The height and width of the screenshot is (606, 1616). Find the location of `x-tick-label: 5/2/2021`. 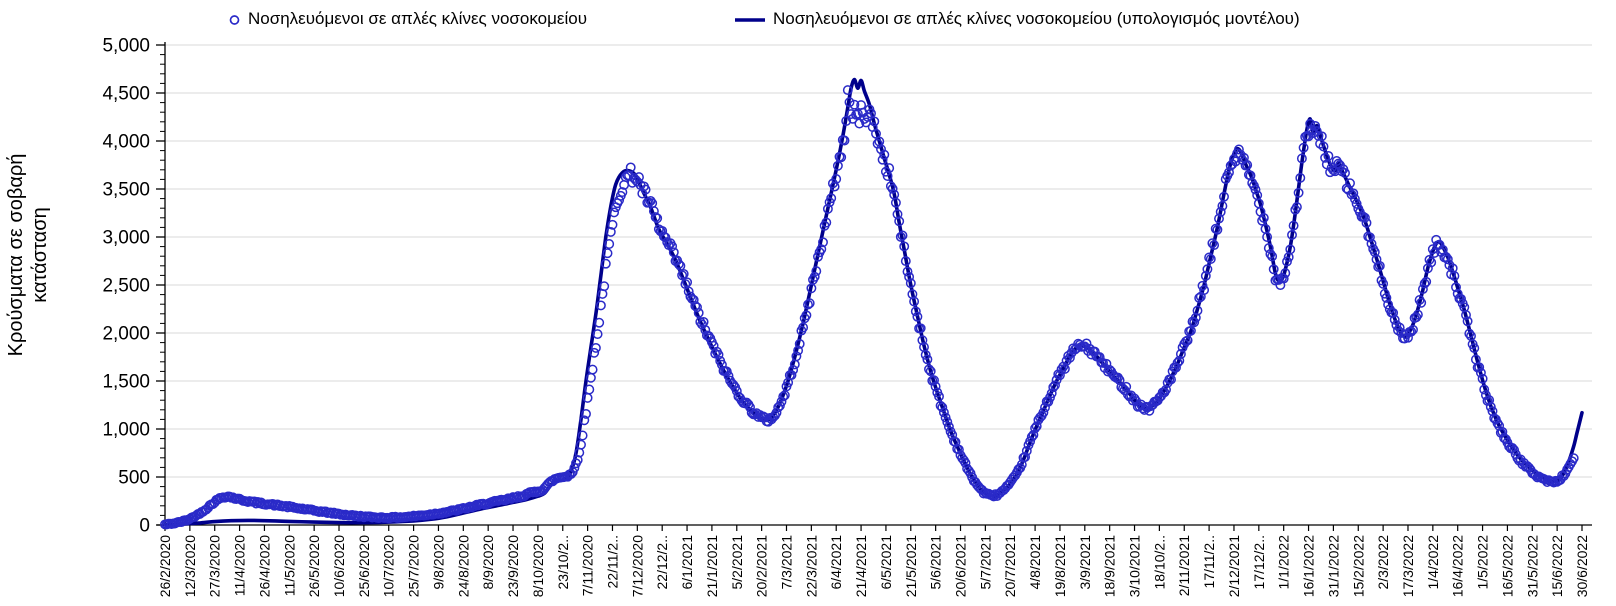

x-tick-label: 5/2/2021 is located at coordinates (737, 562).